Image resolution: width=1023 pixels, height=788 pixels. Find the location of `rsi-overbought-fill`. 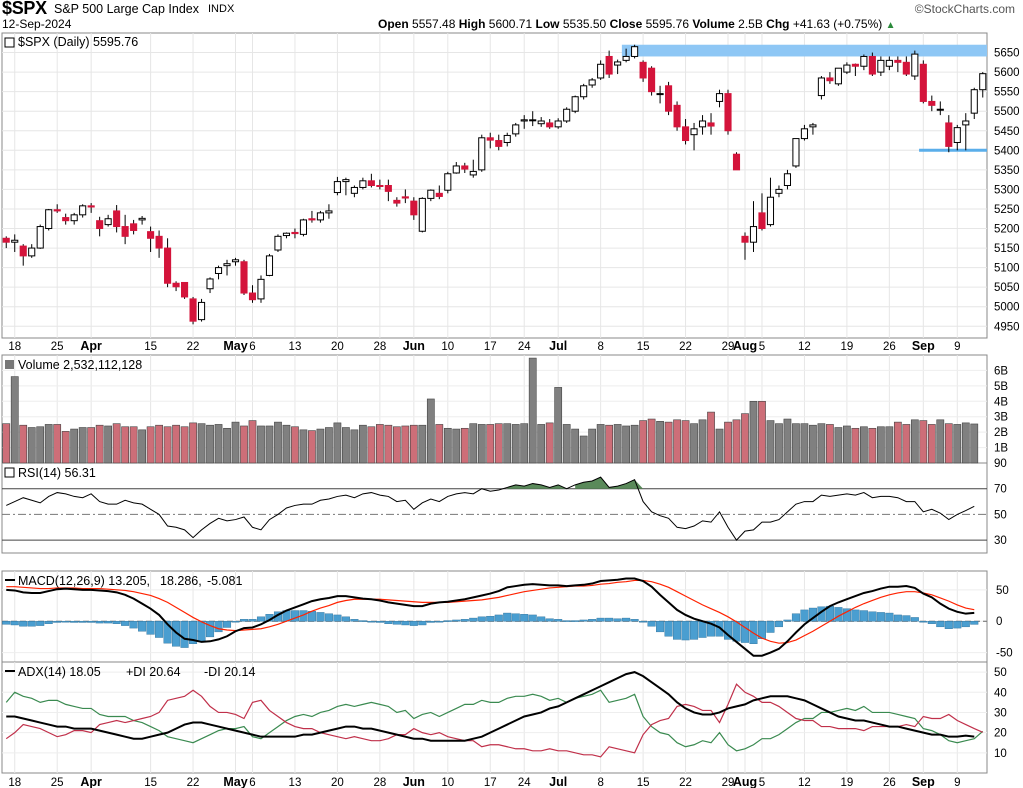

rsi-overbought-fill is located at coordinates (537, 486).